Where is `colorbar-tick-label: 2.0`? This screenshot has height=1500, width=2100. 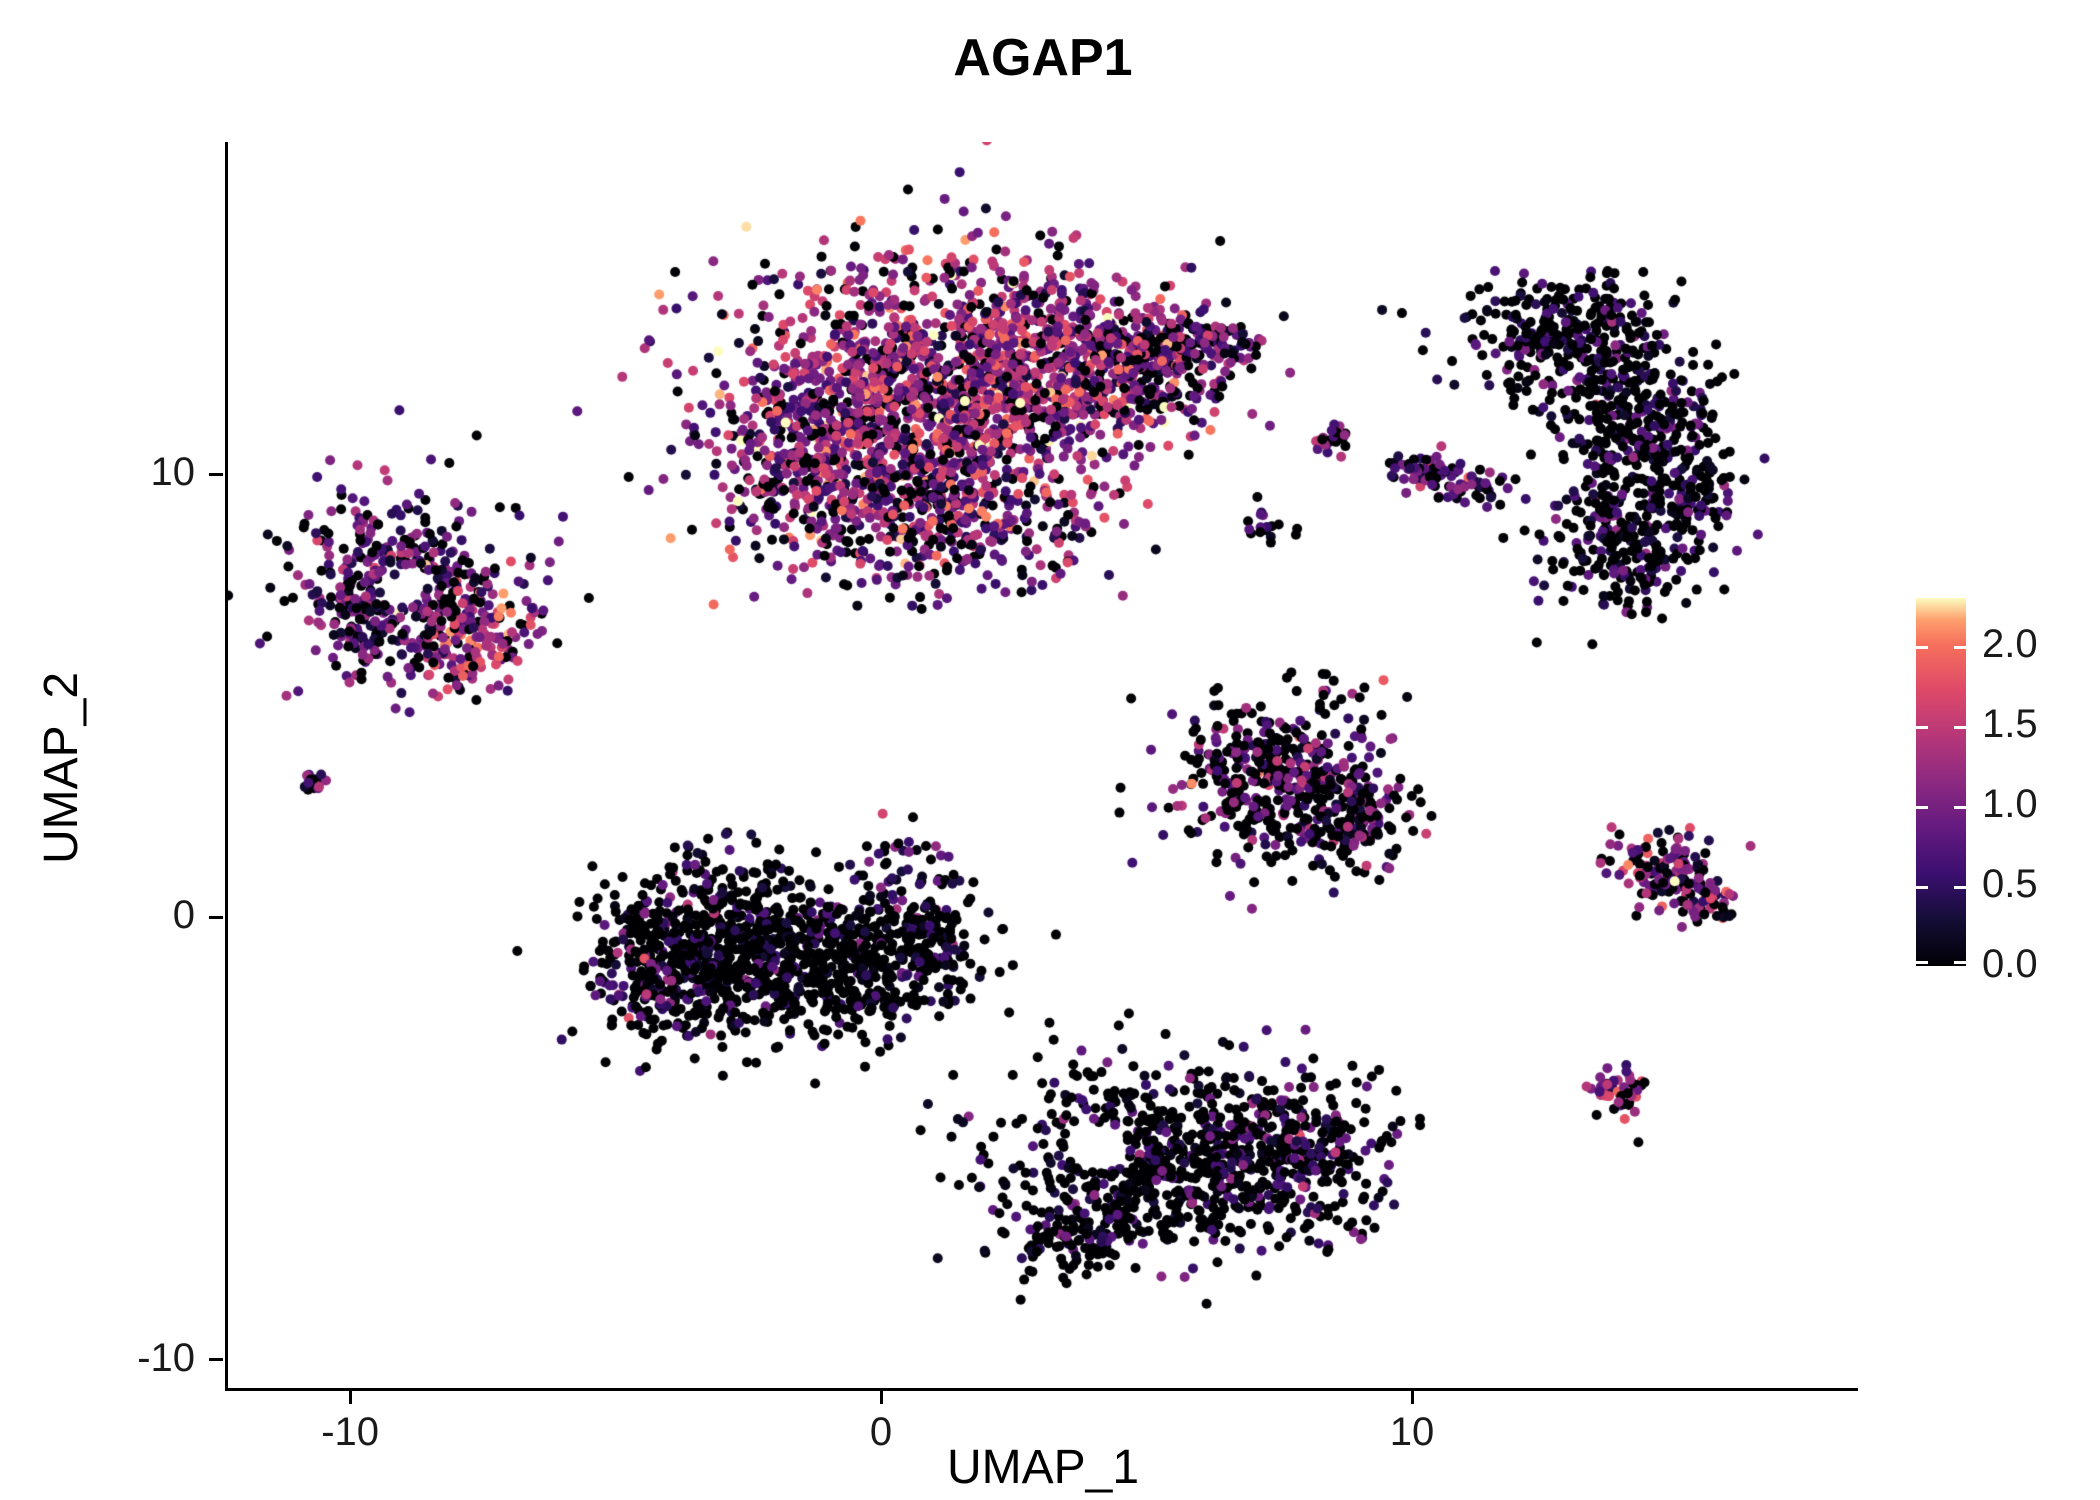
colorbar-tick-label: 2.0 is located at coordinates (2010, 644).